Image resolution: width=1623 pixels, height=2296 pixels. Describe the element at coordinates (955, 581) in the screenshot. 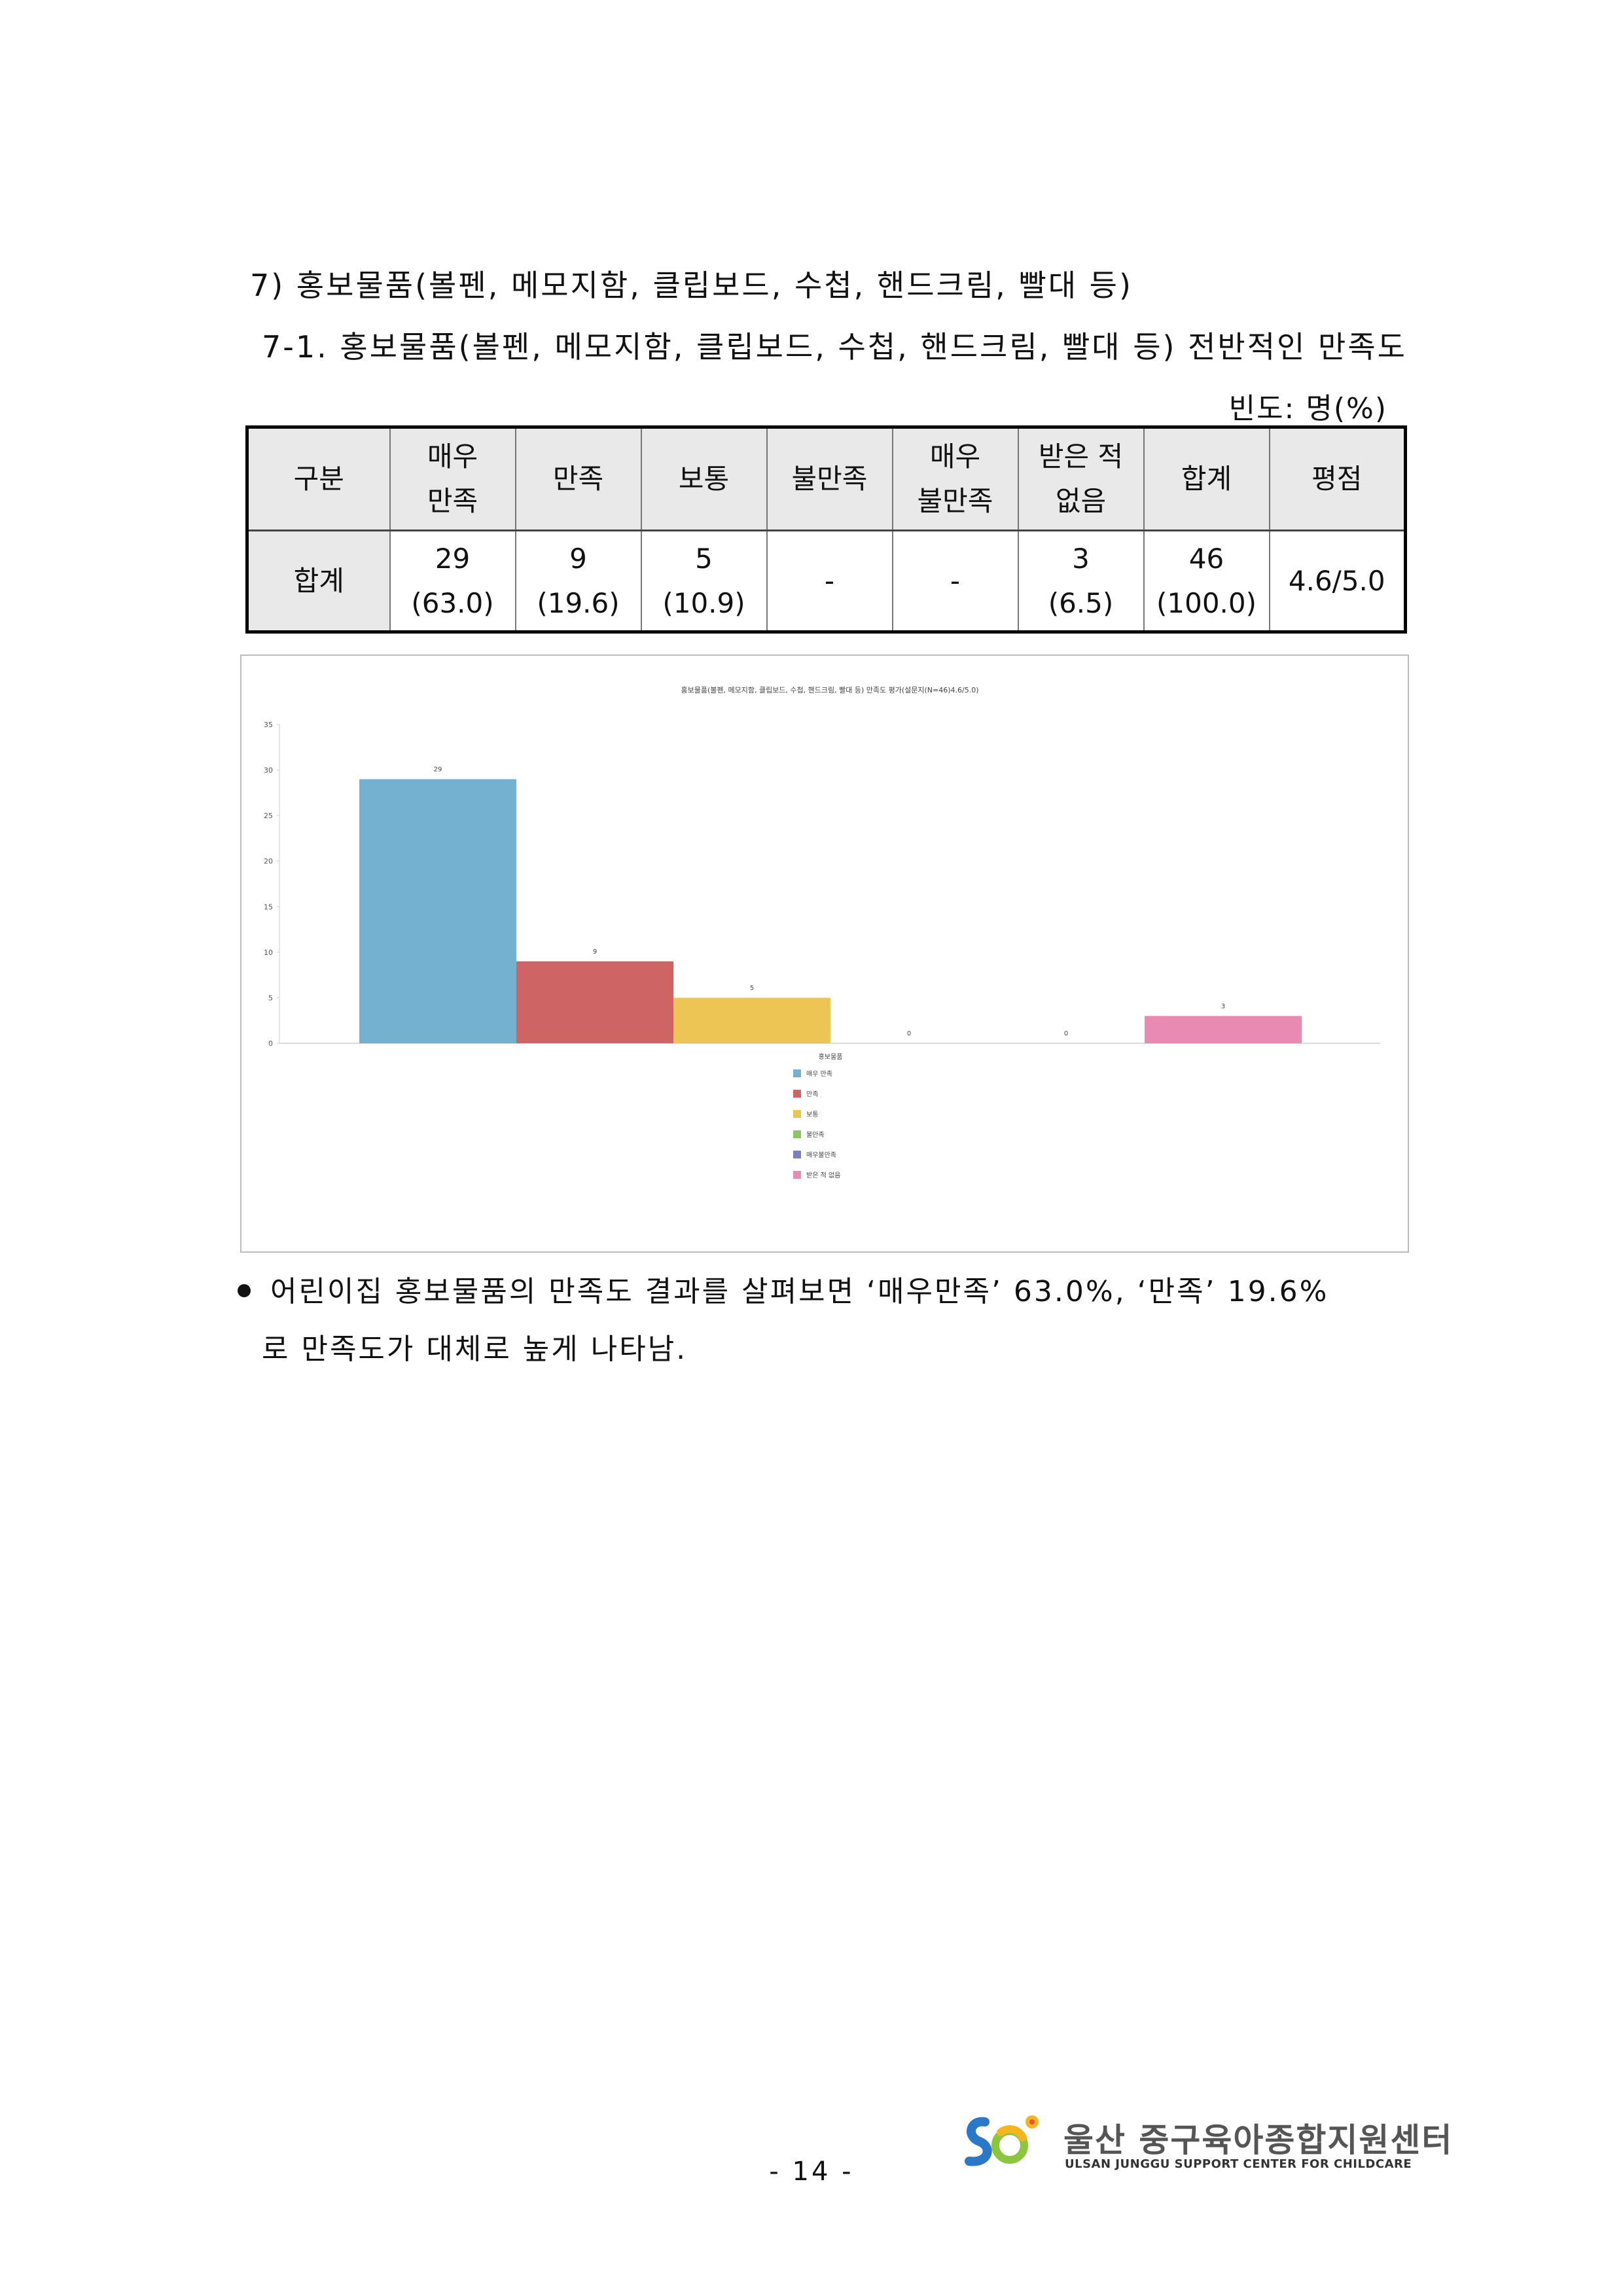

I see `cell-very-dissatisfied: -` at that location.